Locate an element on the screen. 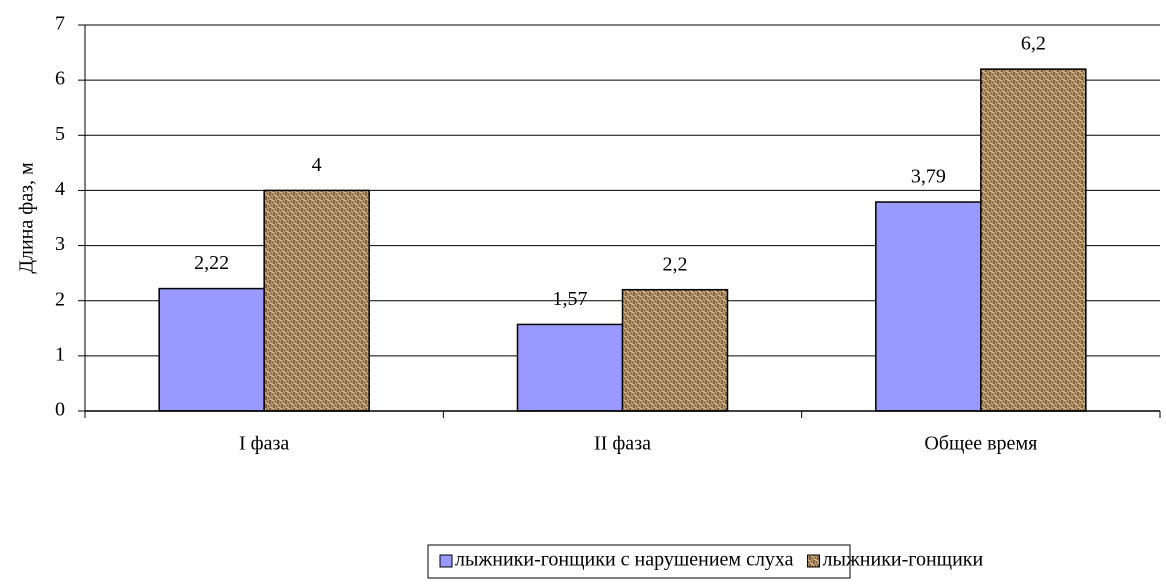 This screenshot has width=1166, height=586. data-label: 2,22 is located at coordinates (211, 263).